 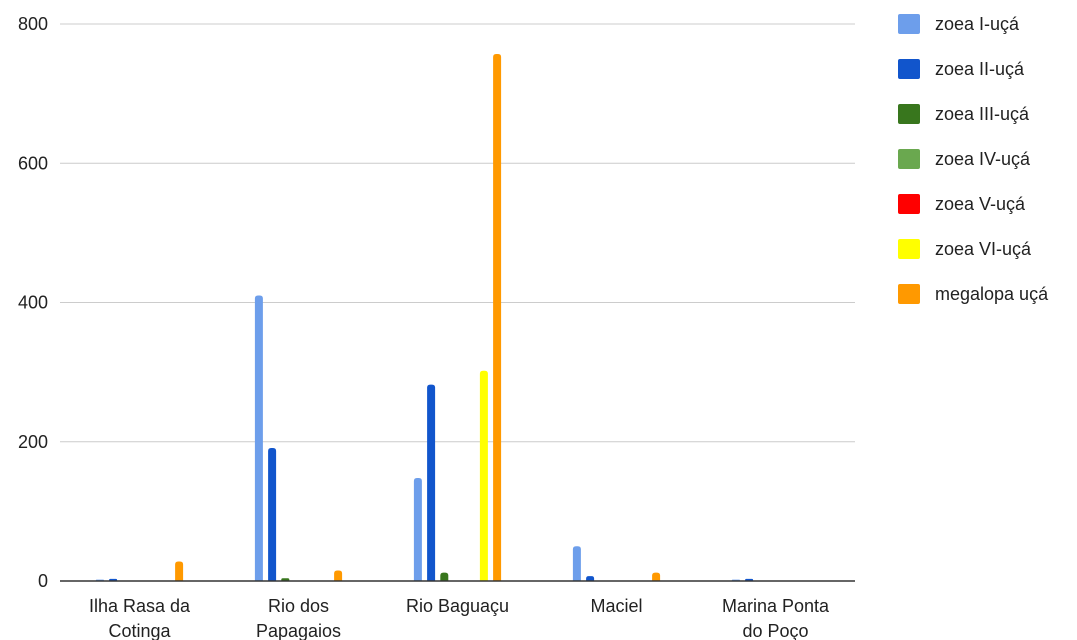 What do you see at coordinates (977, 24) in the screenshot?
I see `legend-label: zoea I-uçá` at bounding box center [977, 24].